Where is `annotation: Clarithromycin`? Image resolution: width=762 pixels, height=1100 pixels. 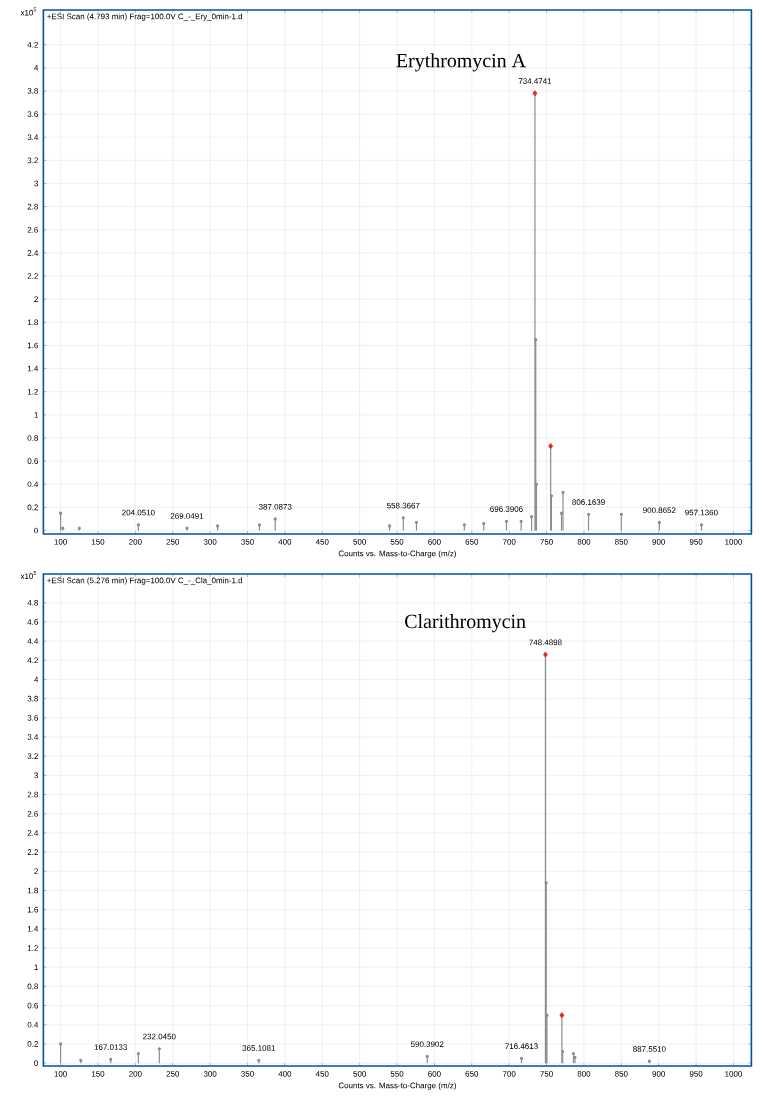 annotation: Clarithromycin is located at coordinates (465, 623).